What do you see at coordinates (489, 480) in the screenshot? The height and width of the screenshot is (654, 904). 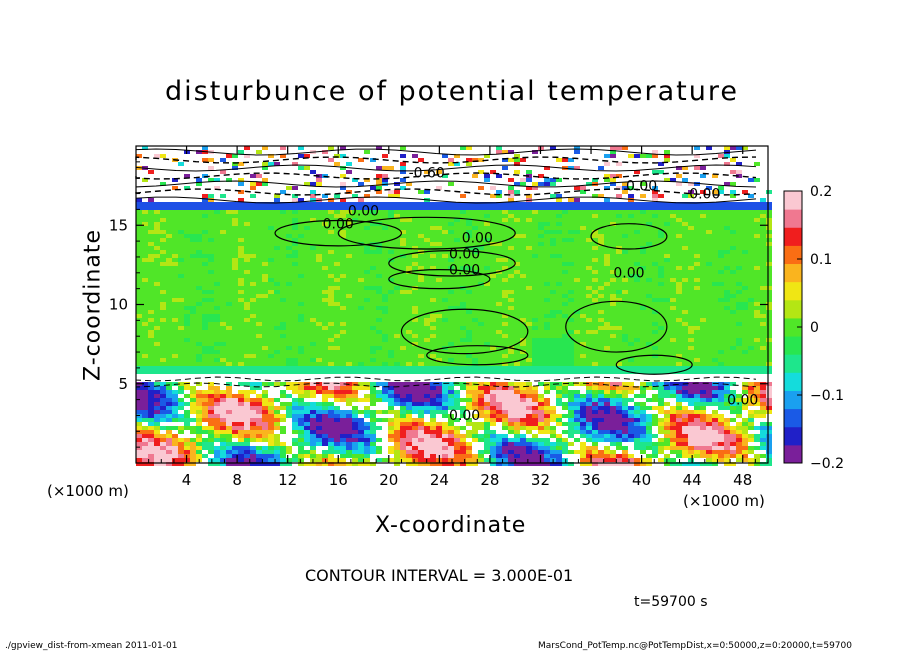 I see `x-tick-label: 28` at bounding box center [489, 480].